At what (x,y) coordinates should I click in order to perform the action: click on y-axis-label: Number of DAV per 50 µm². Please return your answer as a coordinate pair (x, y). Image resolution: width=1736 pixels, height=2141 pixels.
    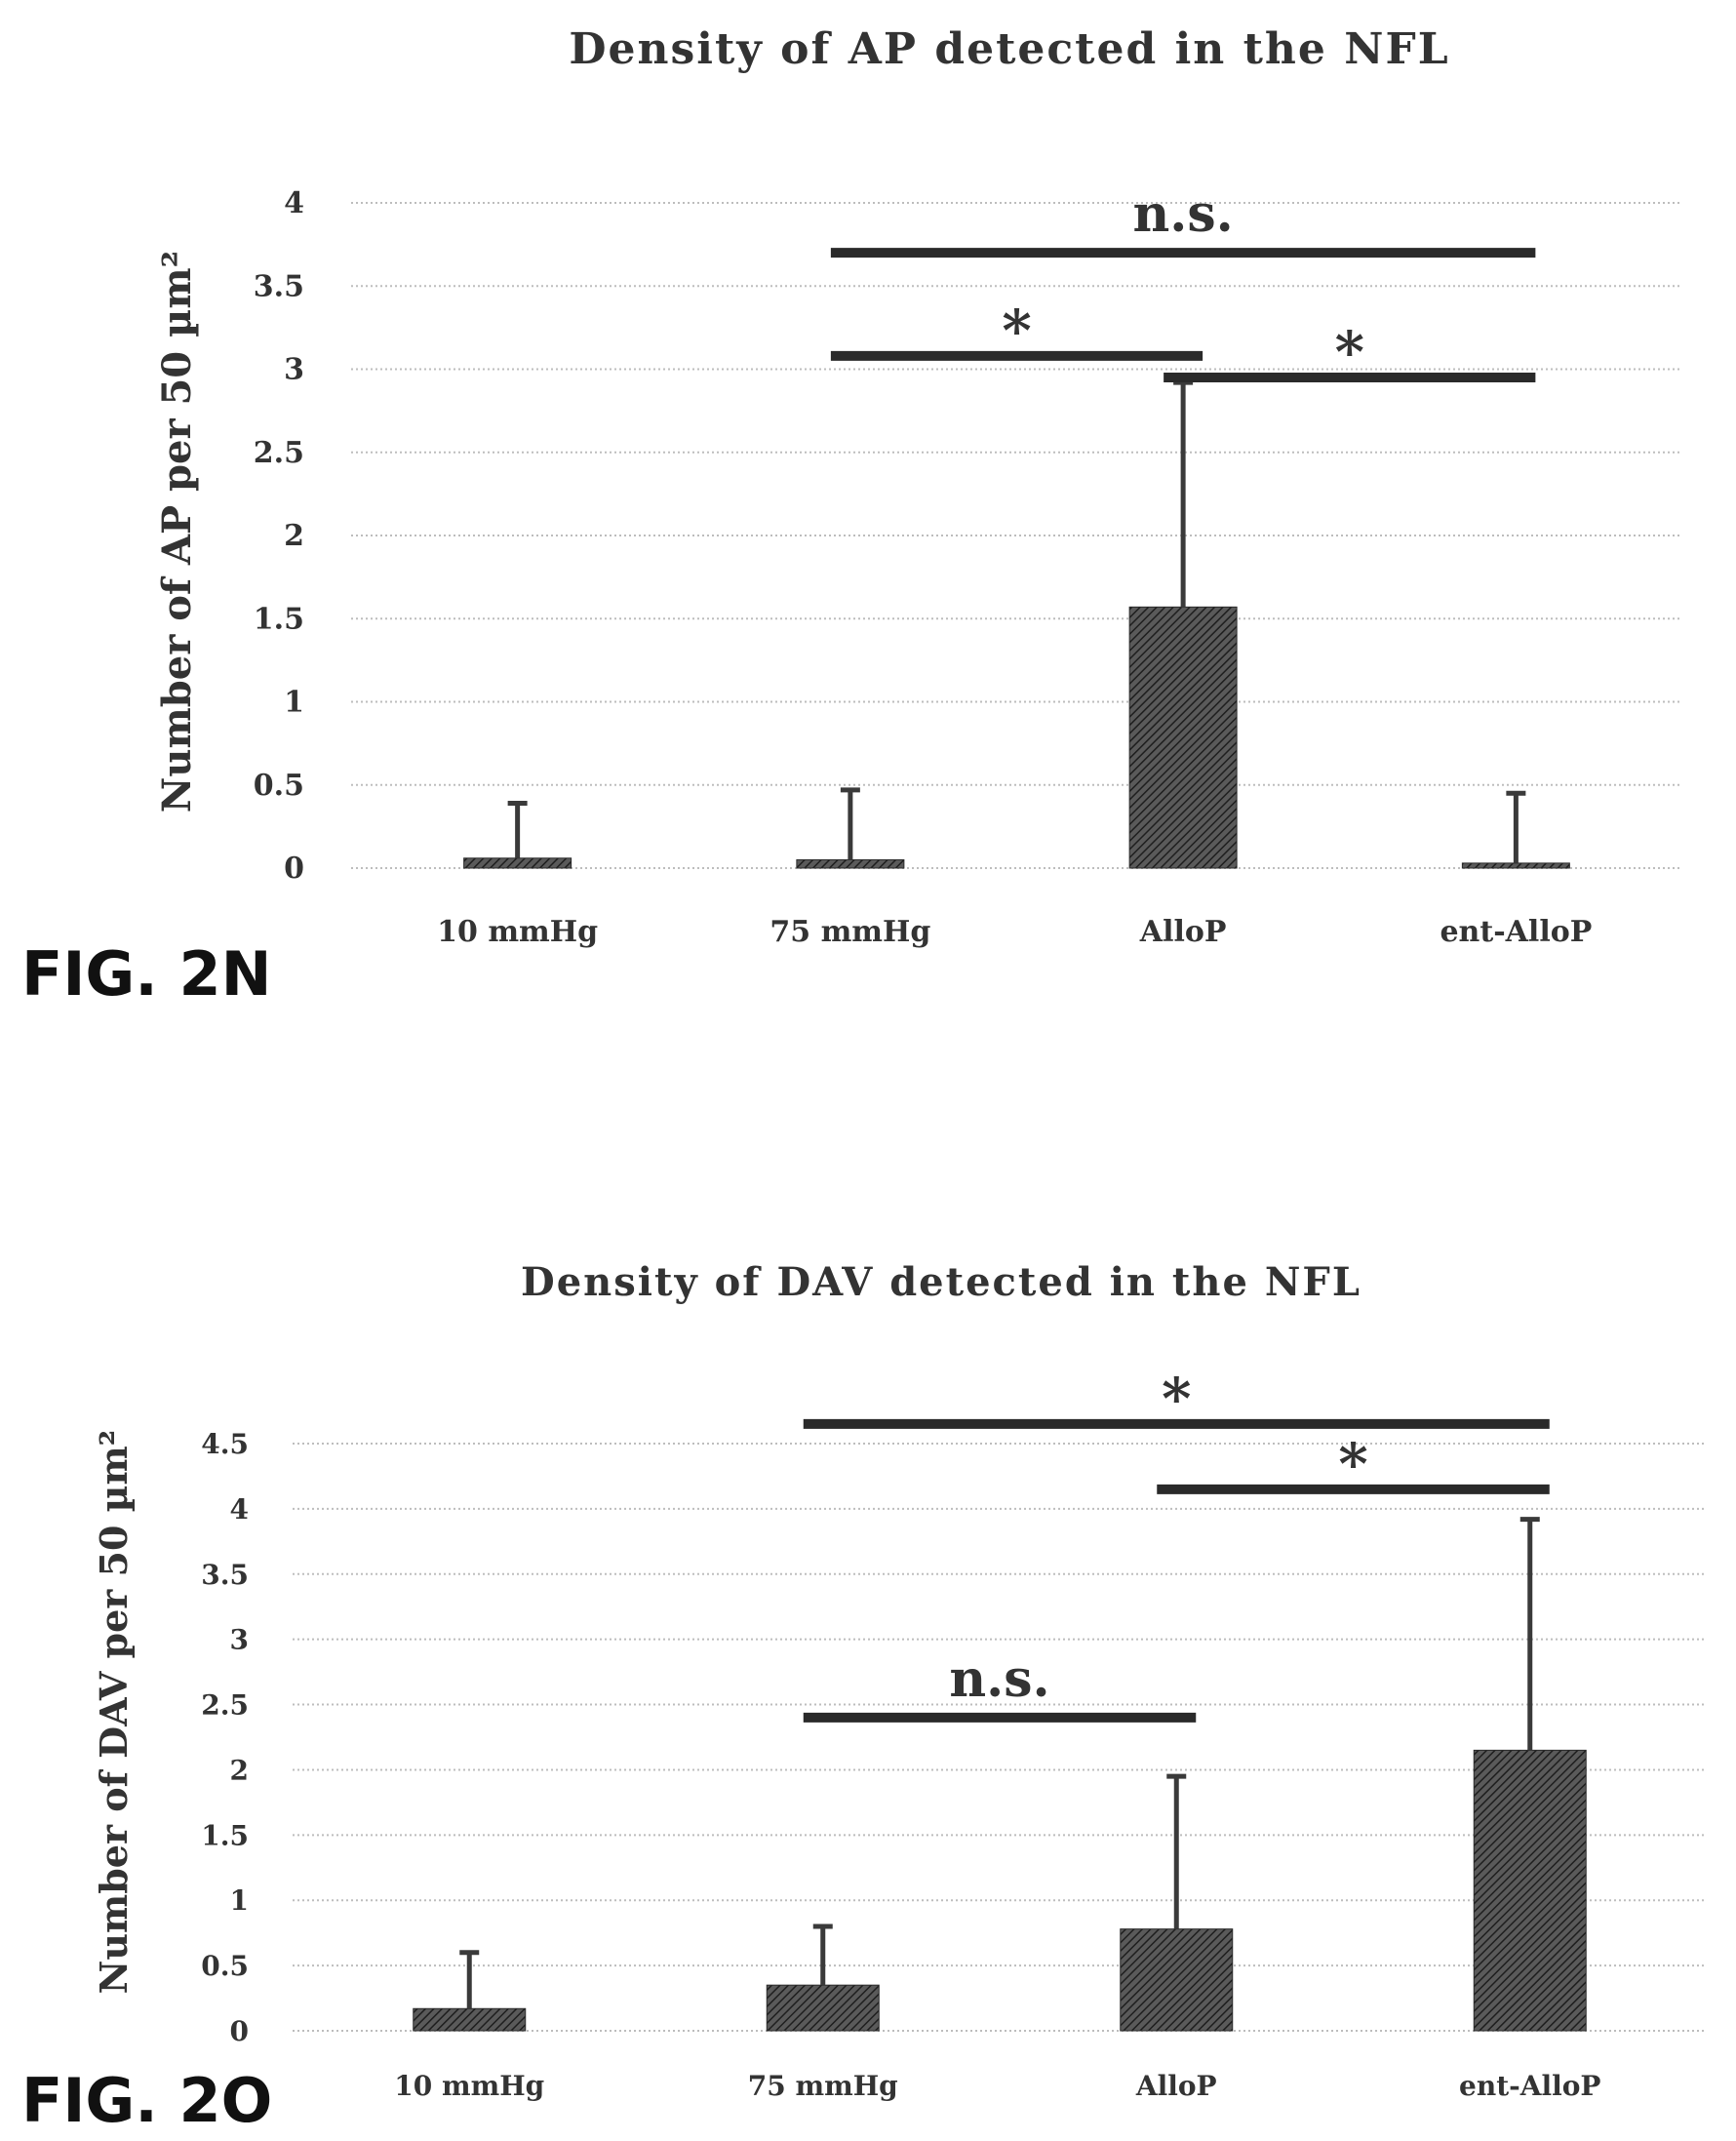
    Looking at the image, I should click on (114, 1712).